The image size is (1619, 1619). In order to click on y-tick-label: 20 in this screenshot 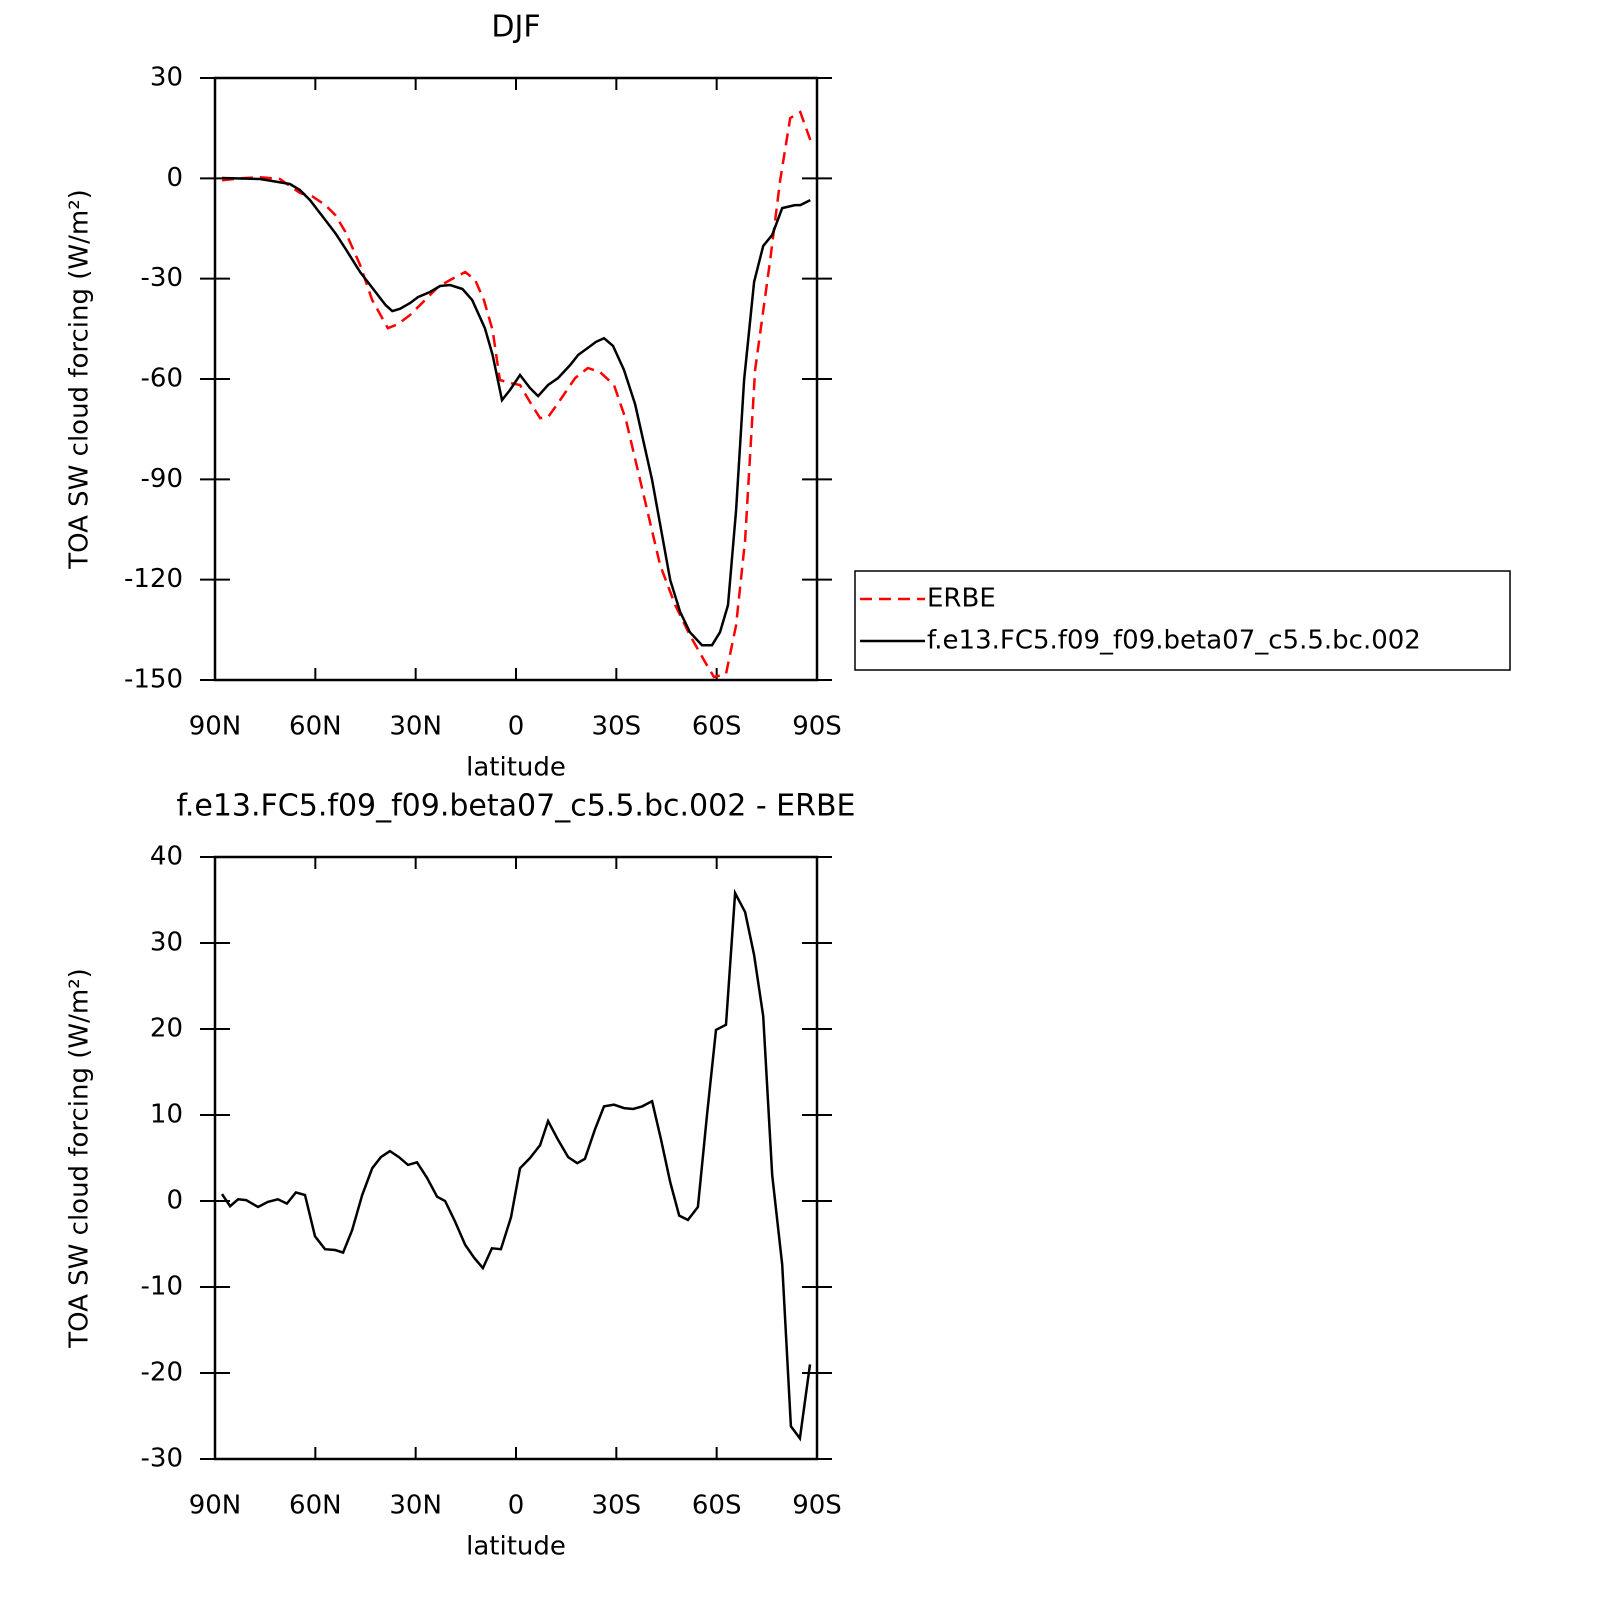, I will do `click(166, 1029)`.